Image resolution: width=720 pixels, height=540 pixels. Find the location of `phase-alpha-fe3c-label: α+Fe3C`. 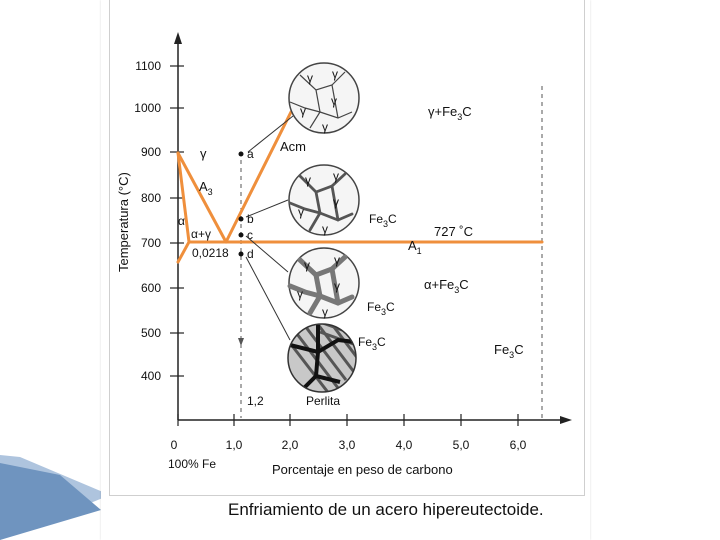

phase-alpha-fe3c-label: α+Fe3C is located at coordinates (446, 286).